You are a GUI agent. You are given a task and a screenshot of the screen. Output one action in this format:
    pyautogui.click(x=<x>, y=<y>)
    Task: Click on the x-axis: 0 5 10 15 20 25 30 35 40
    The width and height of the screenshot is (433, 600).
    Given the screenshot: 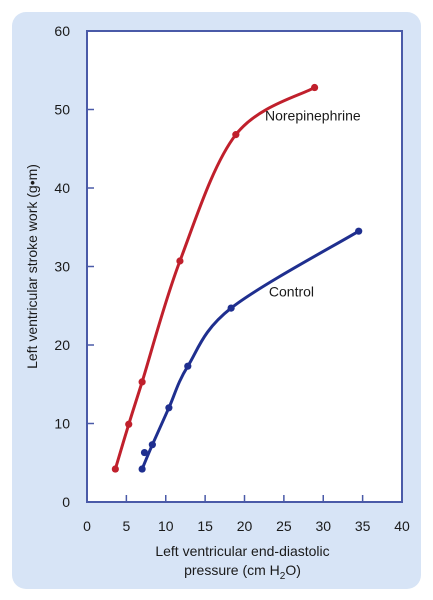 What is the action you would take?
    pyautogui.click(x=246, y=514)
    